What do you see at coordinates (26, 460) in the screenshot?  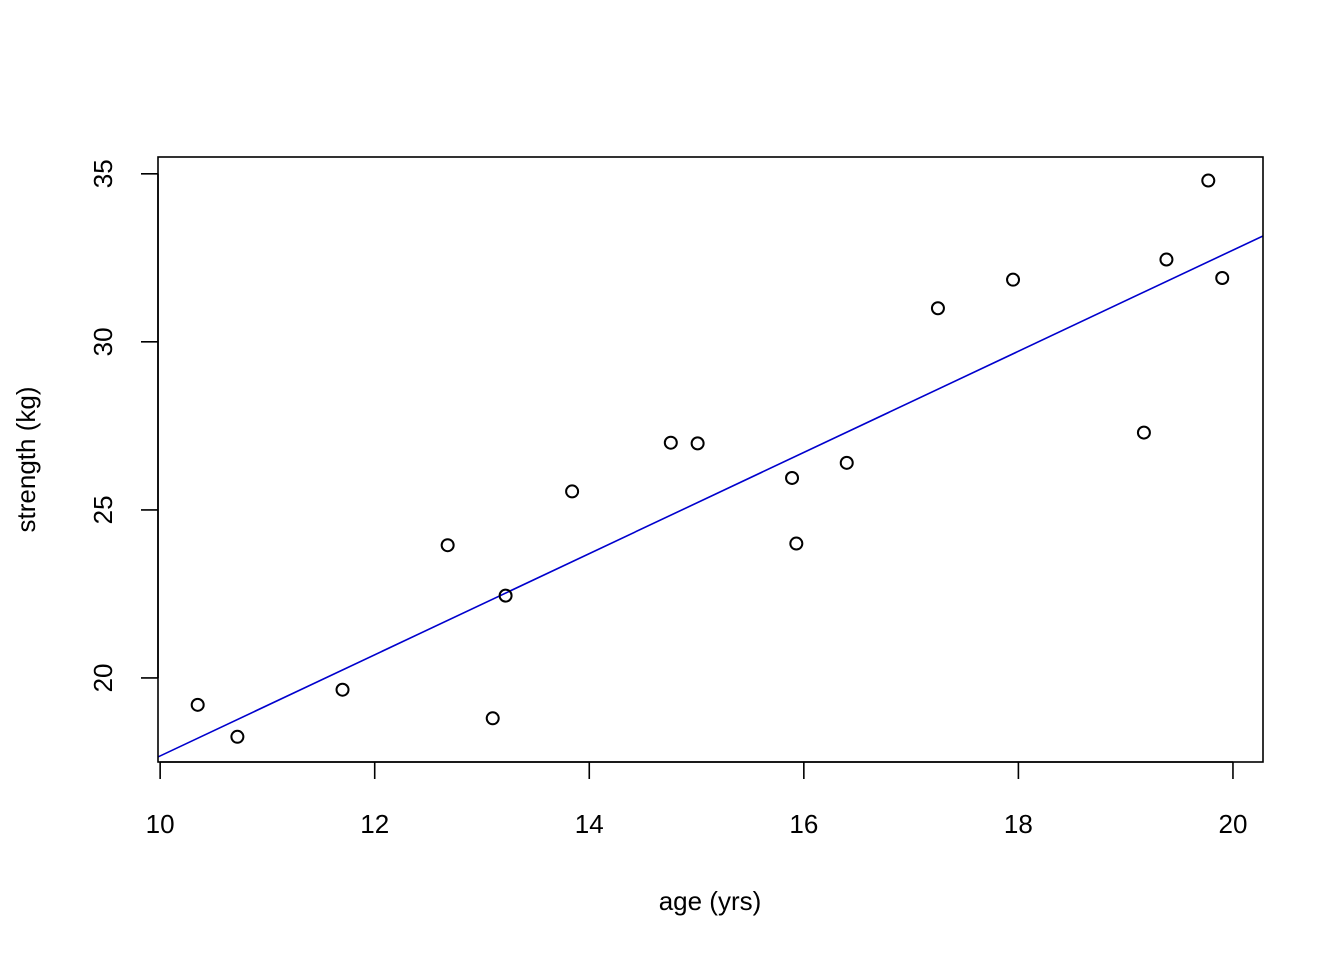 I see `y-axis-title: strength (kg)` at bounding box center [26, 460].